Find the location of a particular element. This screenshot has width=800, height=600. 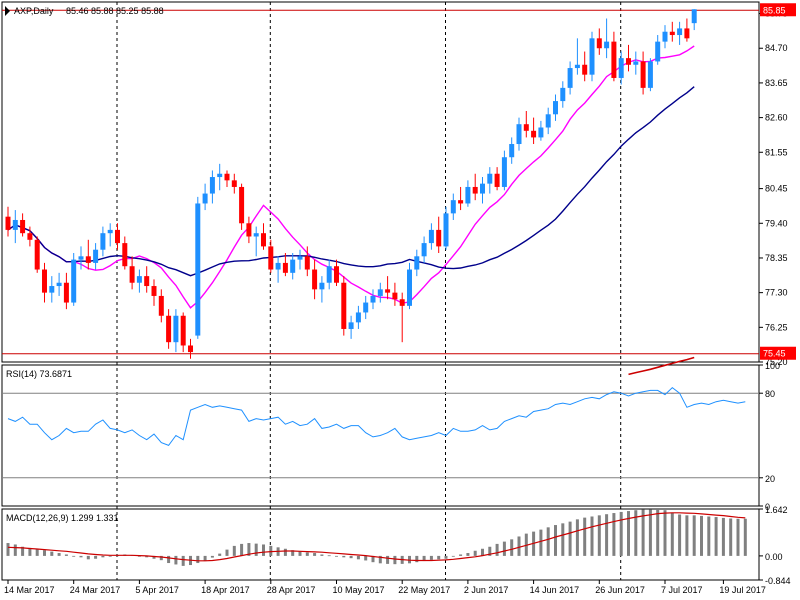

x-tick-label: 18 Apr 2017 is located at coordinates (225, 590).